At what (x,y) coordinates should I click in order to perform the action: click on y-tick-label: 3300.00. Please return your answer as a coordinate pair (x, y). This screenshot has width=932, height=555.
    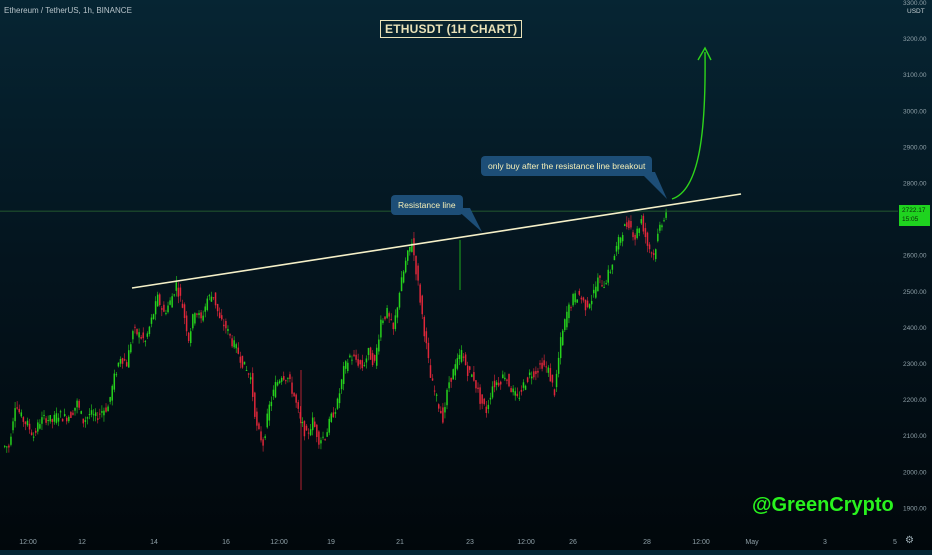
    Looking at the image, I should click on (915, 3).